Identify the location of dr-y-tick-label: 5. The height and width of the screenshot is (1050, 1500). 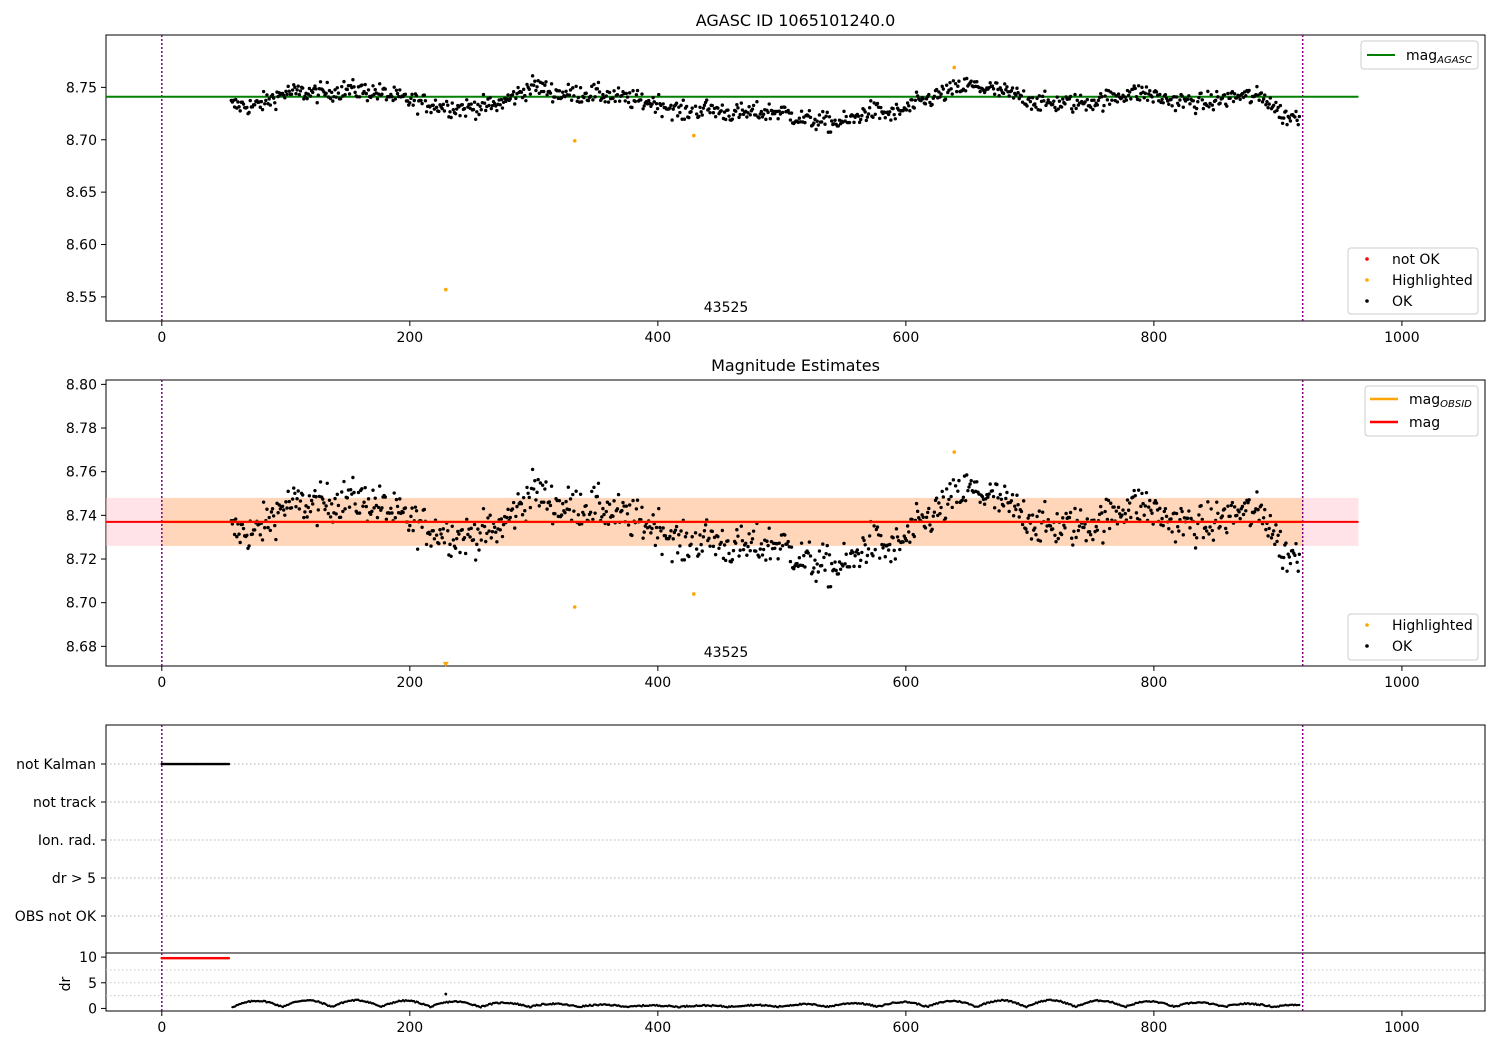
(92, 984).